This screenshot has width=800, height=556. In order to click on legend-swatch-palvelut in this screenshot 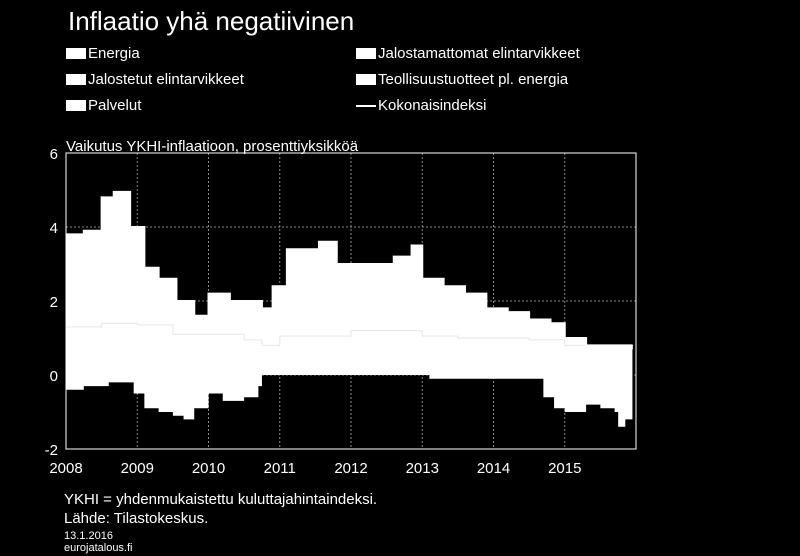, I will do `click(76, 105)`.